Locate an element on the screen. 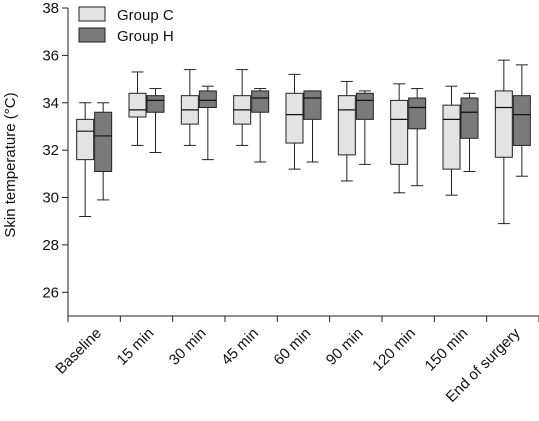 This screenshot has width=539, height=421. x-tick-label: 90 min is located at coordinates (345, 347).